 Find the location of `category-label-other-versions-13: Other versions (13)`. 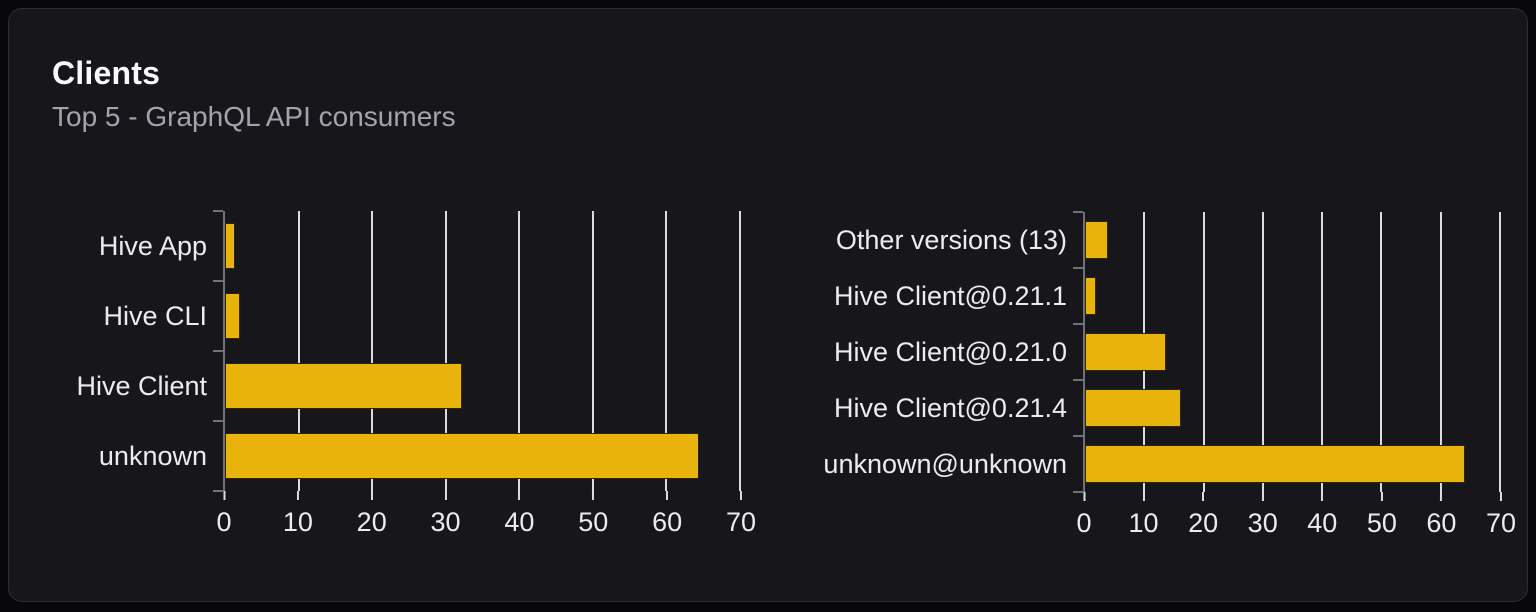

category-label-other-versions-13: Other versions (13) is located at coordinates (951, 239).